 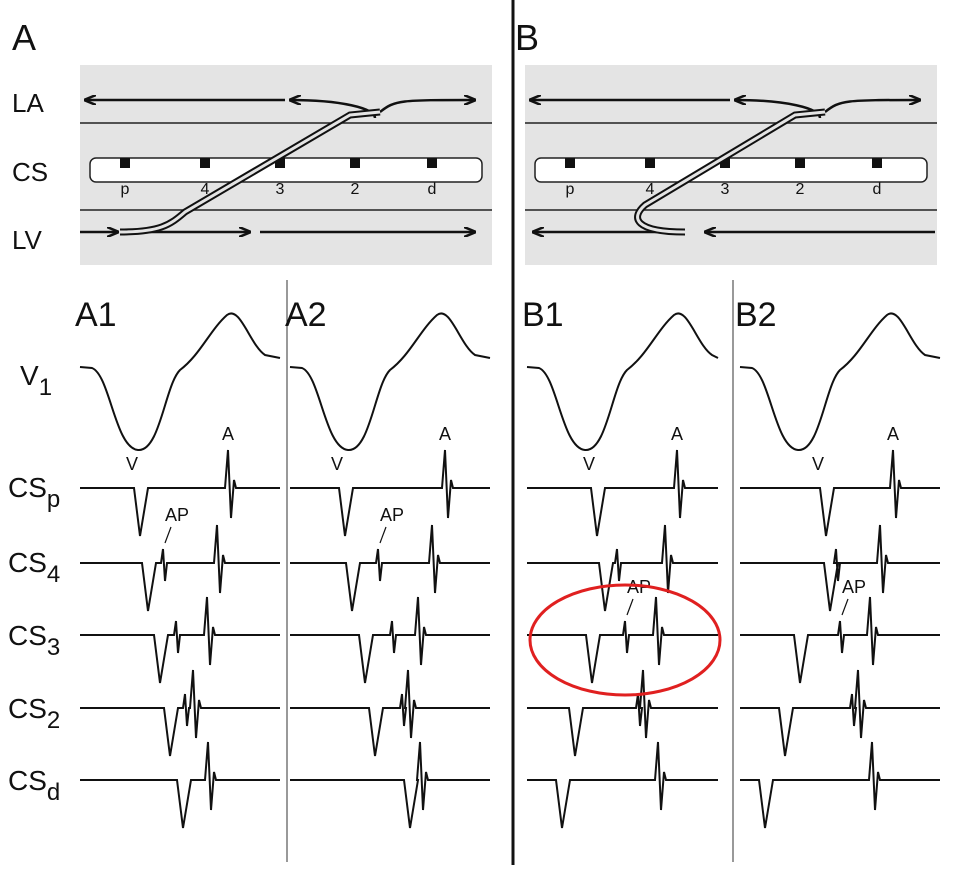 I want to click on subpanel-label: A2, so click(x=306, y=315).